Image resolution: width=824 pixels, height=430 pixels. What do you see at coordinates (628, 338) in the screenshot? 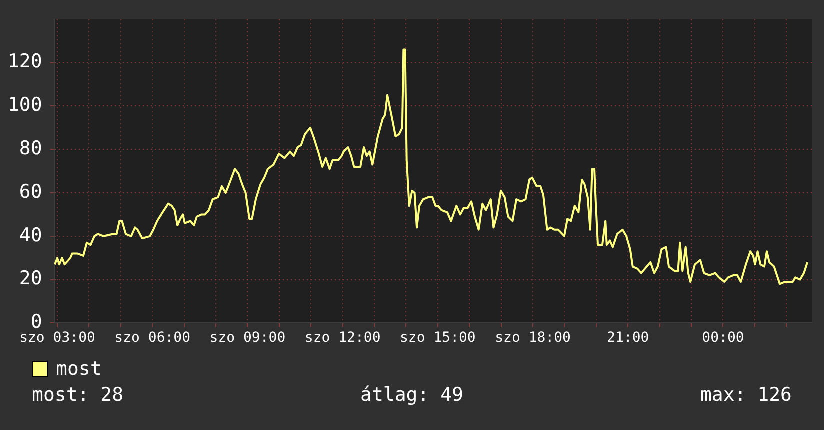
I see `x-tick-label: 21:00` at bounding box center [628, 338].